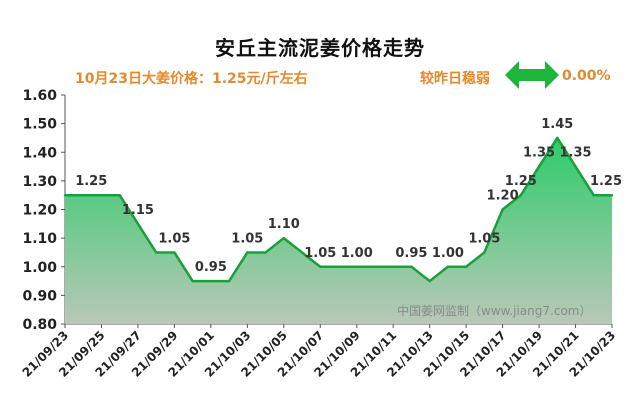 The image size is (640, 410). Describe the element at coordinates (39, 239) in the screenshot. I see `y-tick-label: 1.10` at that location.